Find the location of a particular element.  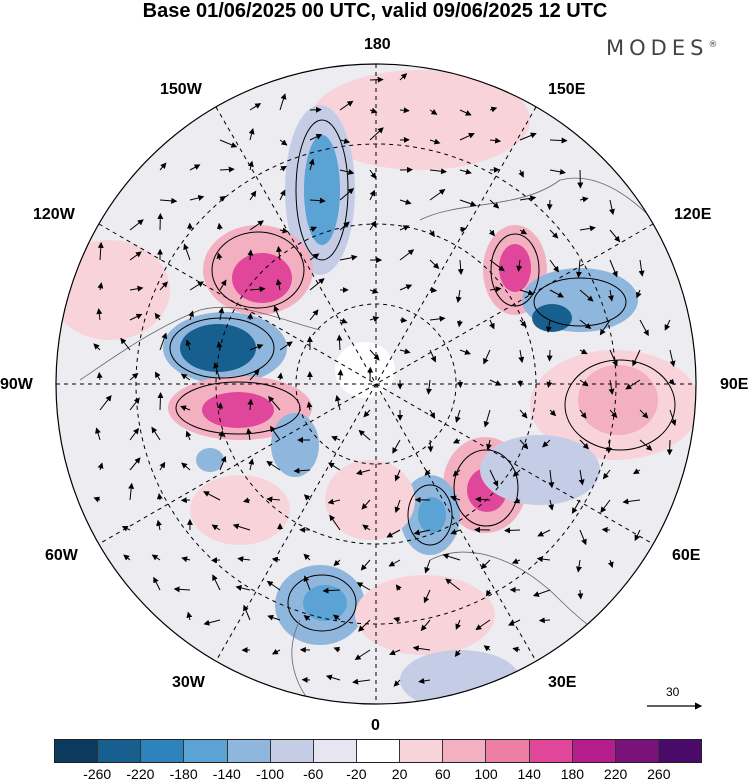

colorbar-tick-label: -100 is located at coordinates (270, 774).